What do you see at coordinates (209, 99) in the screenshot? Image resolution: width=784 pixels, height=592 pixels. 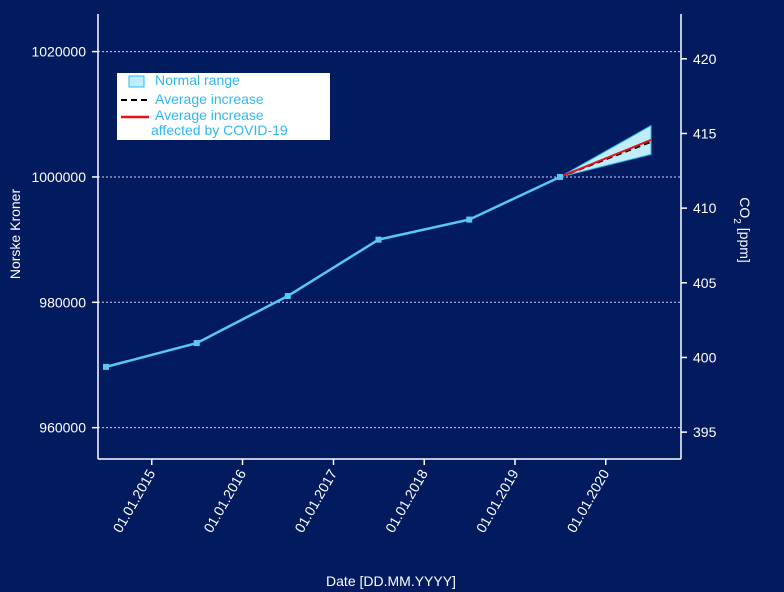 I see `legend-label-avg: Average increase` at bounding box center [209, 99].